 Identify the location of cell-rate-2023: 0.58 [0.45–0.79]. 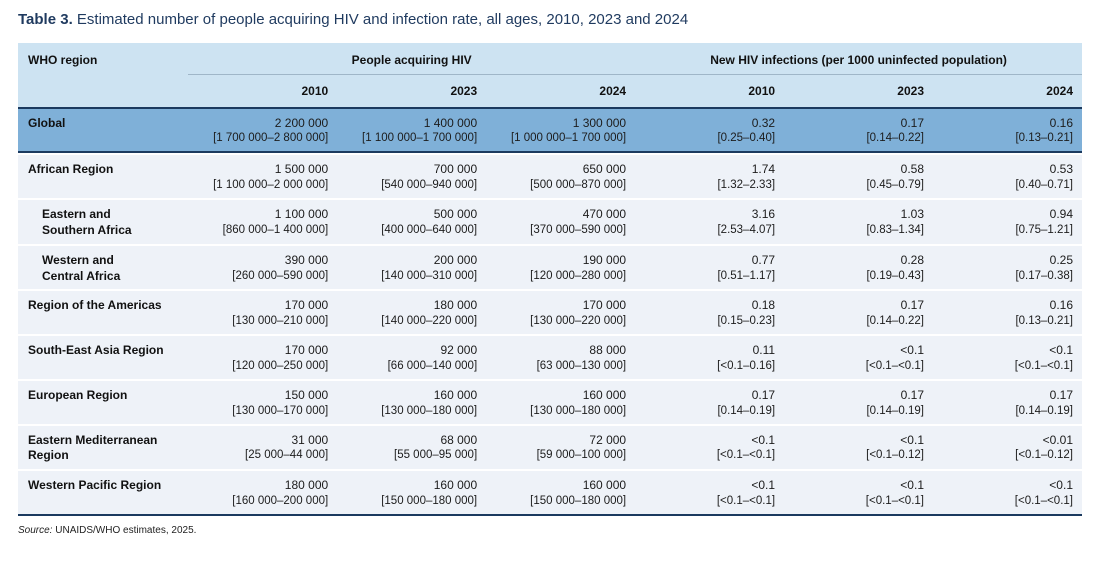
(858, 176).